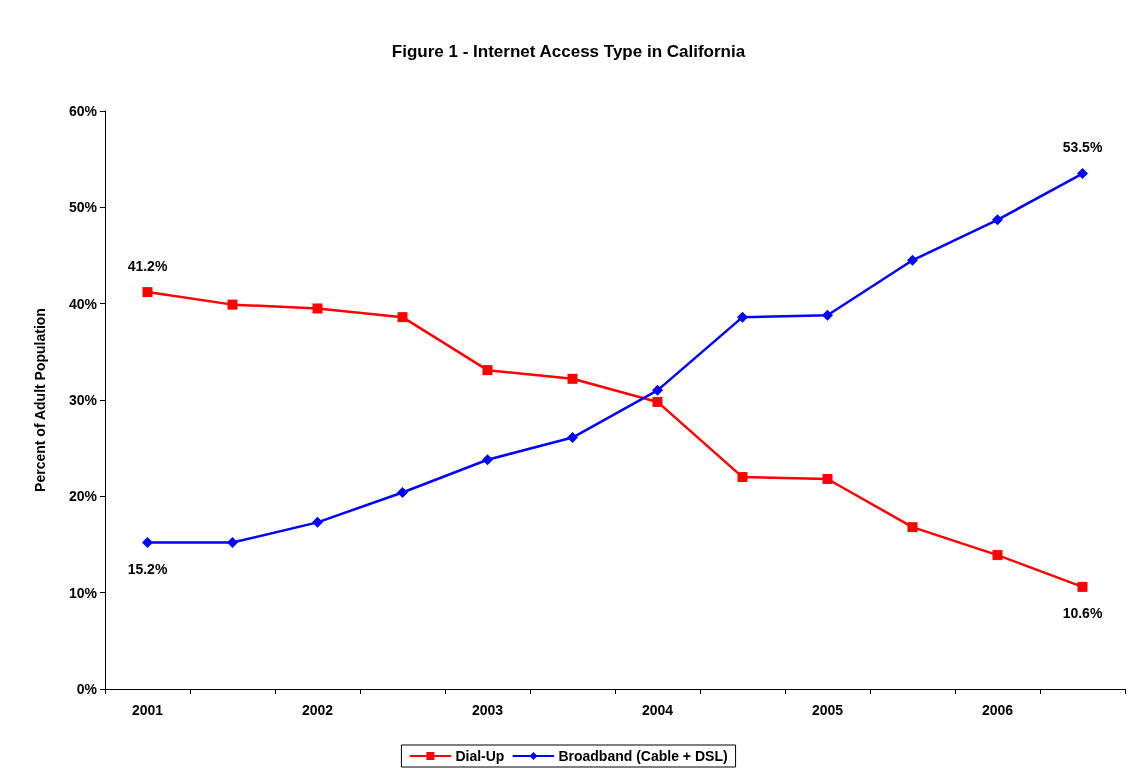  Describe the element at coordinates (83, 496) in the screenshot. I see `y-tick-label: 20%` at that location.